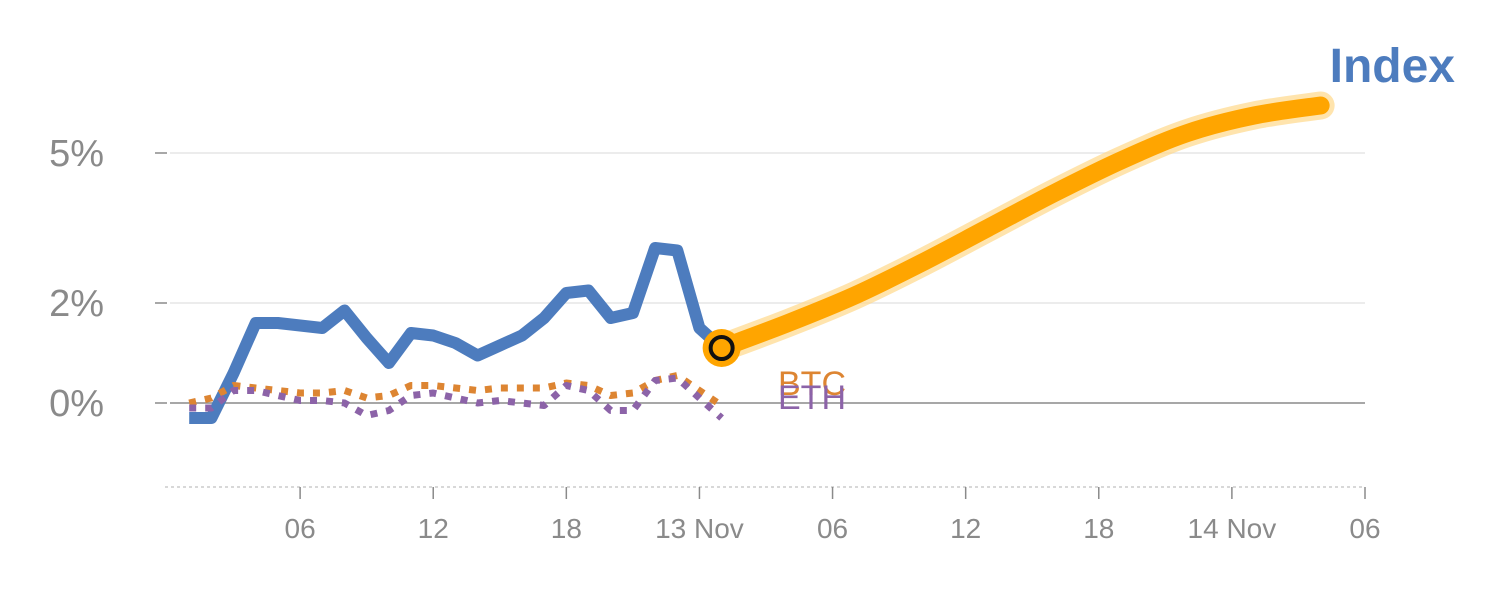  What do you see at coordinates (812, 398) in the screenshot?
I see `eth-series-label: ETH` at bounding box center [812, 398].